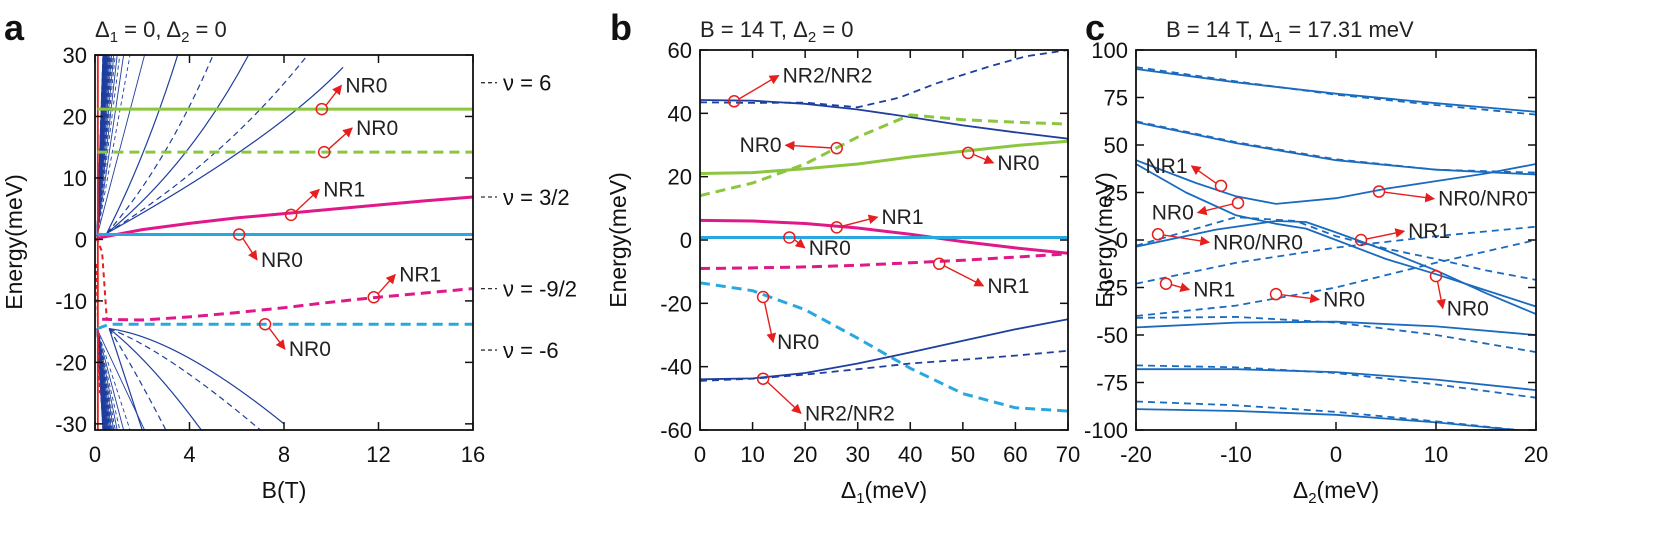  Describe the element at coordinates (75, 178) in the screenshot. I see `y-tick-label: 10` at that location.